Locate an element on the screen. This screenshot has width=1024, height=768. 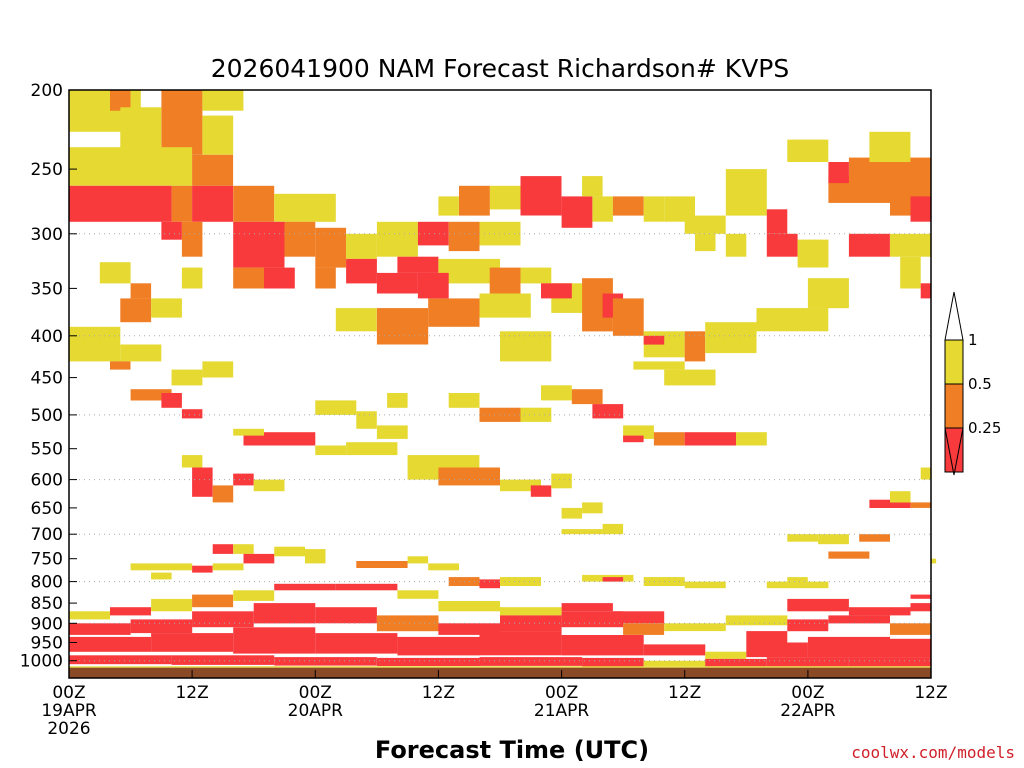
y-tick-label-450: 450 is located at coordinates (47, 379).